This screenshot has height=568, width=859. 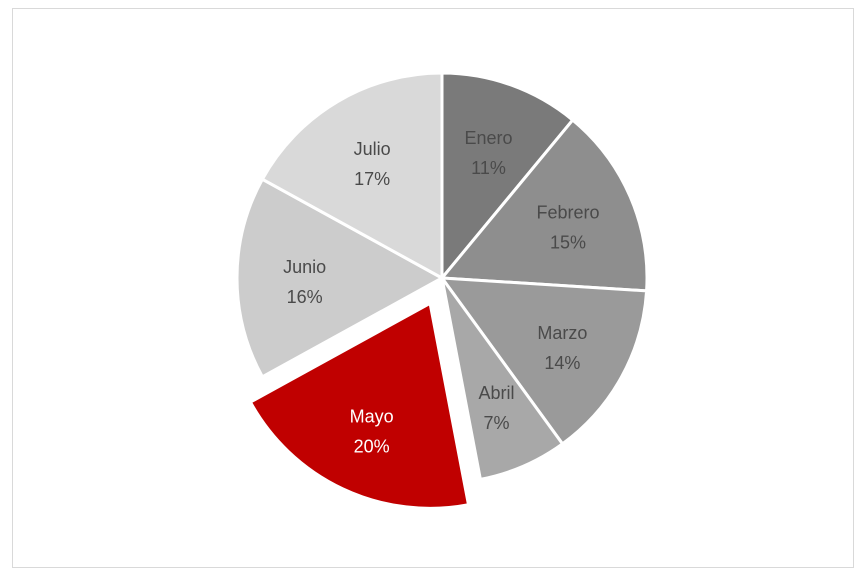 I want to click on slice-value-abril: 7%, so click(x=497, y=423).